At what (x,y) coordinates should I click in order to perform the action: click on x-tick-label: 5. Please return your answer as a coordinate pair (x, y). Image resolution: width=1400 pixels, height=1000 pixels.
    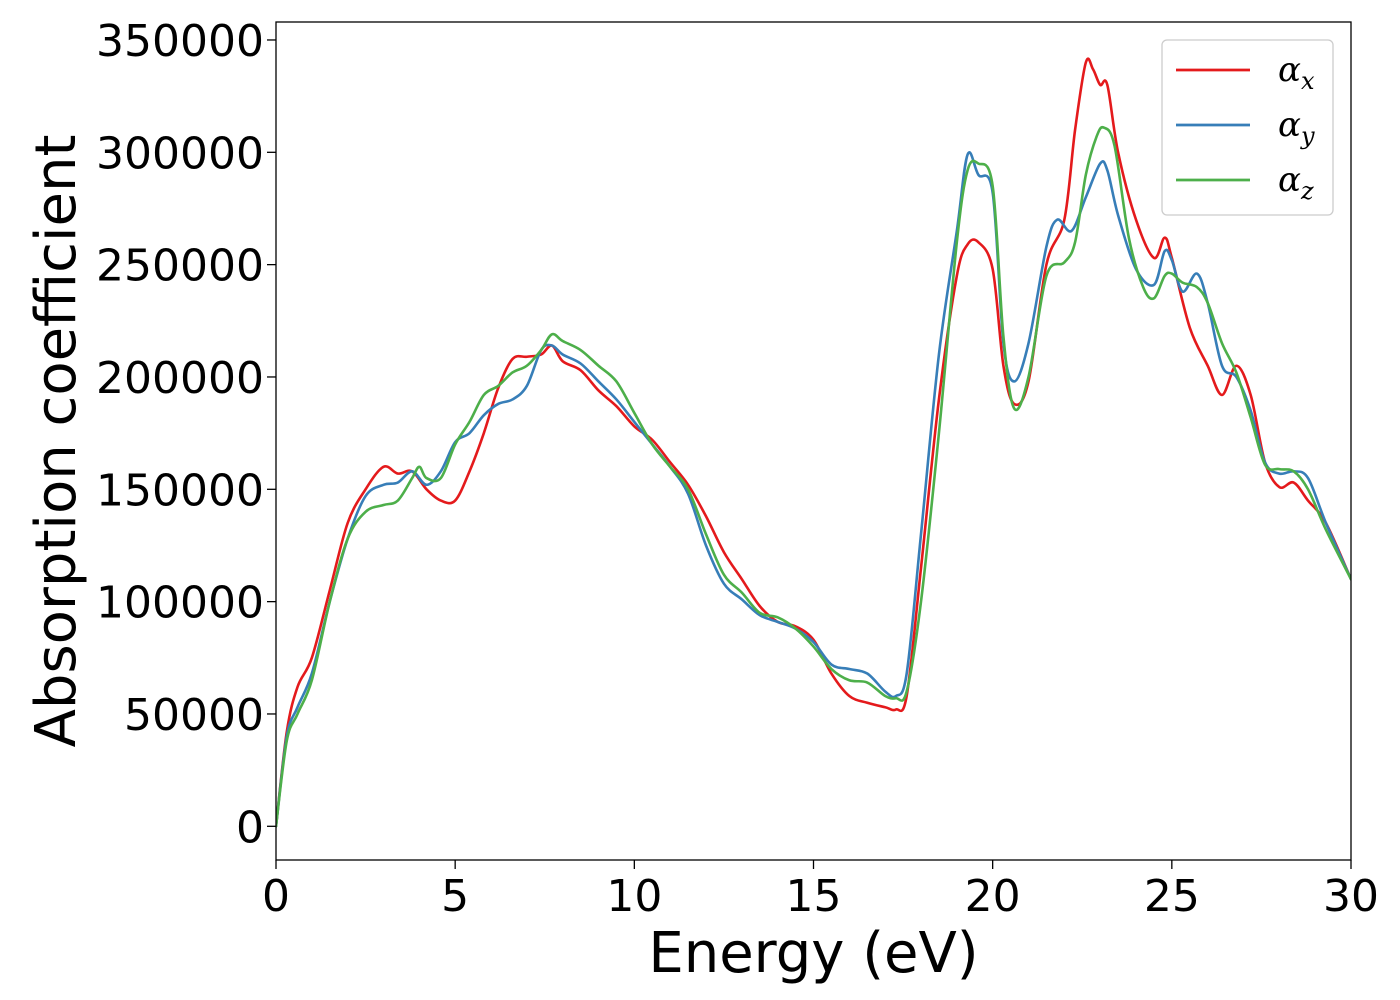
    Looking at the image, I should click on (455, 896).